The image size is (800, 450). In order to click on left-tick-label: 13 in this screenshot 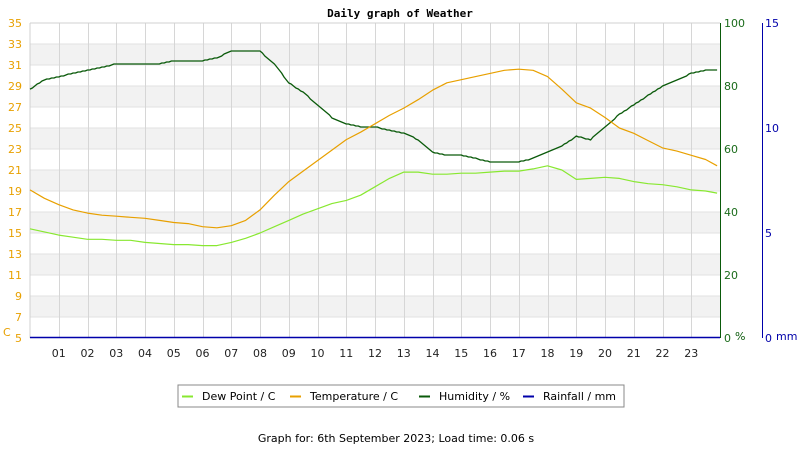, I will do `click(15, 254)`.